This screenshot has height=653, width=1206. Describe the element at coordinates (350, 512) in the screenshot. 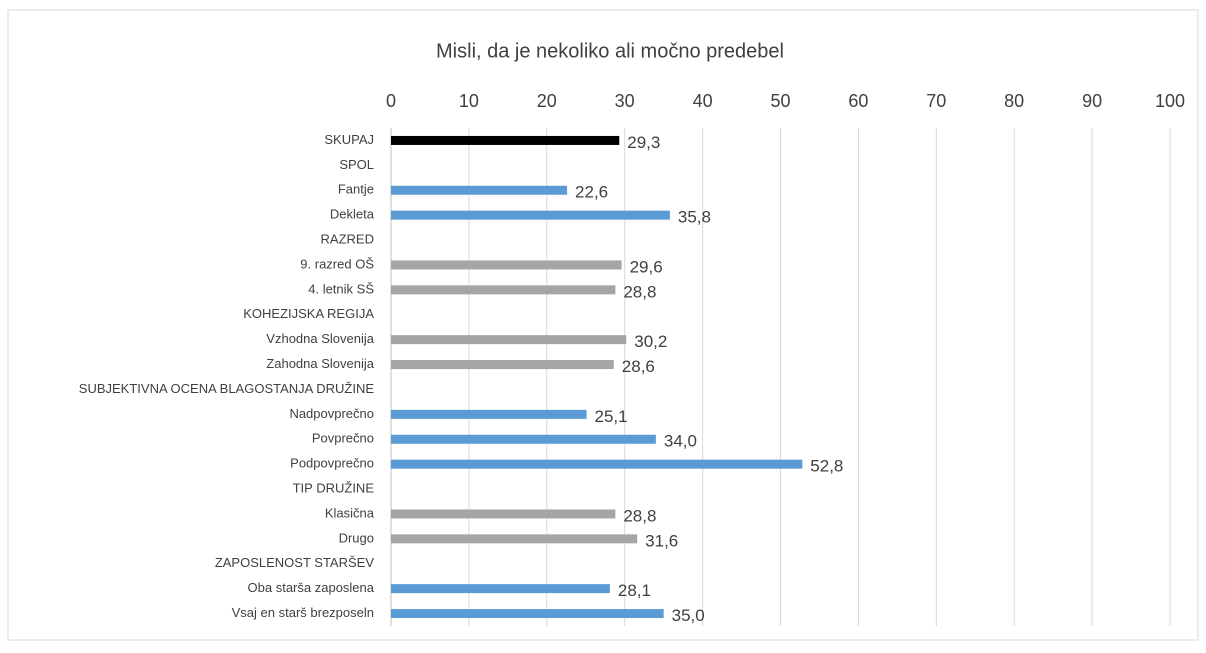

I see `y-tick-label: Klasična` at that location.